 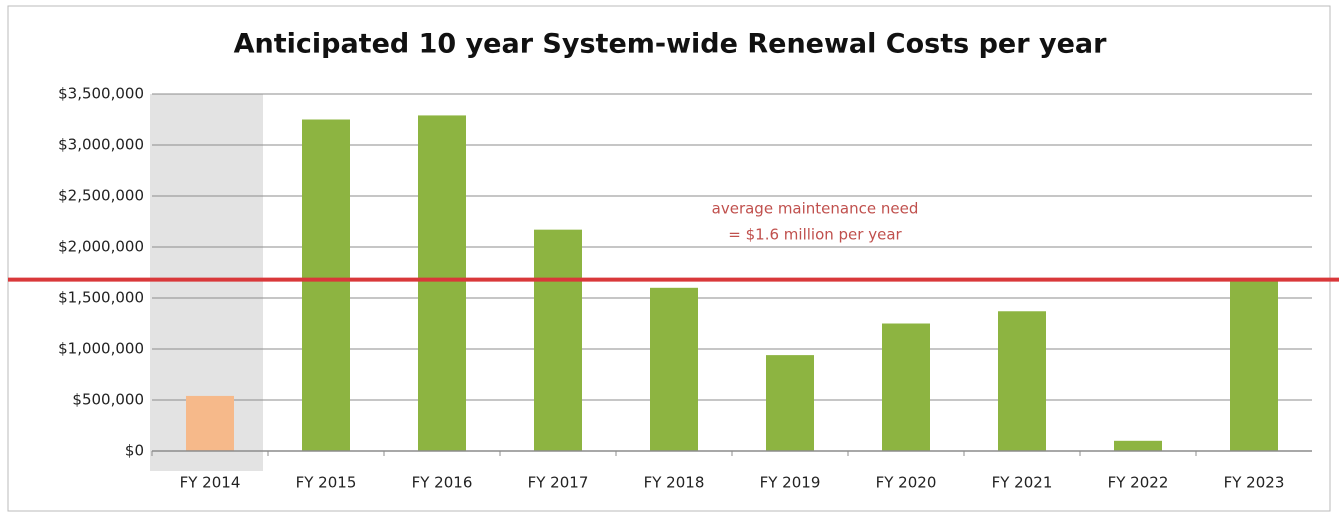 What do you see at coordinates (101, 94) in the screenshot?
I see `y-tick-label: $3,500,000` at bounding box center [101, 94].